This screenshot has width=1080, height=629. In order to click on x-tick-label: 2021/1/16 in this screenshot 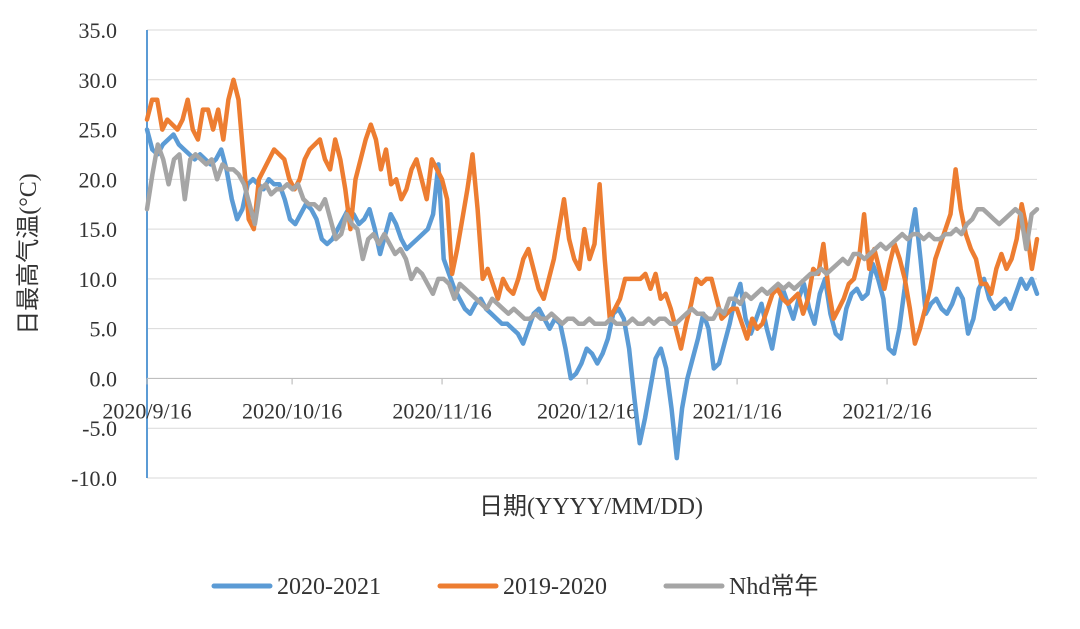, I will do `click(736, 410)`.